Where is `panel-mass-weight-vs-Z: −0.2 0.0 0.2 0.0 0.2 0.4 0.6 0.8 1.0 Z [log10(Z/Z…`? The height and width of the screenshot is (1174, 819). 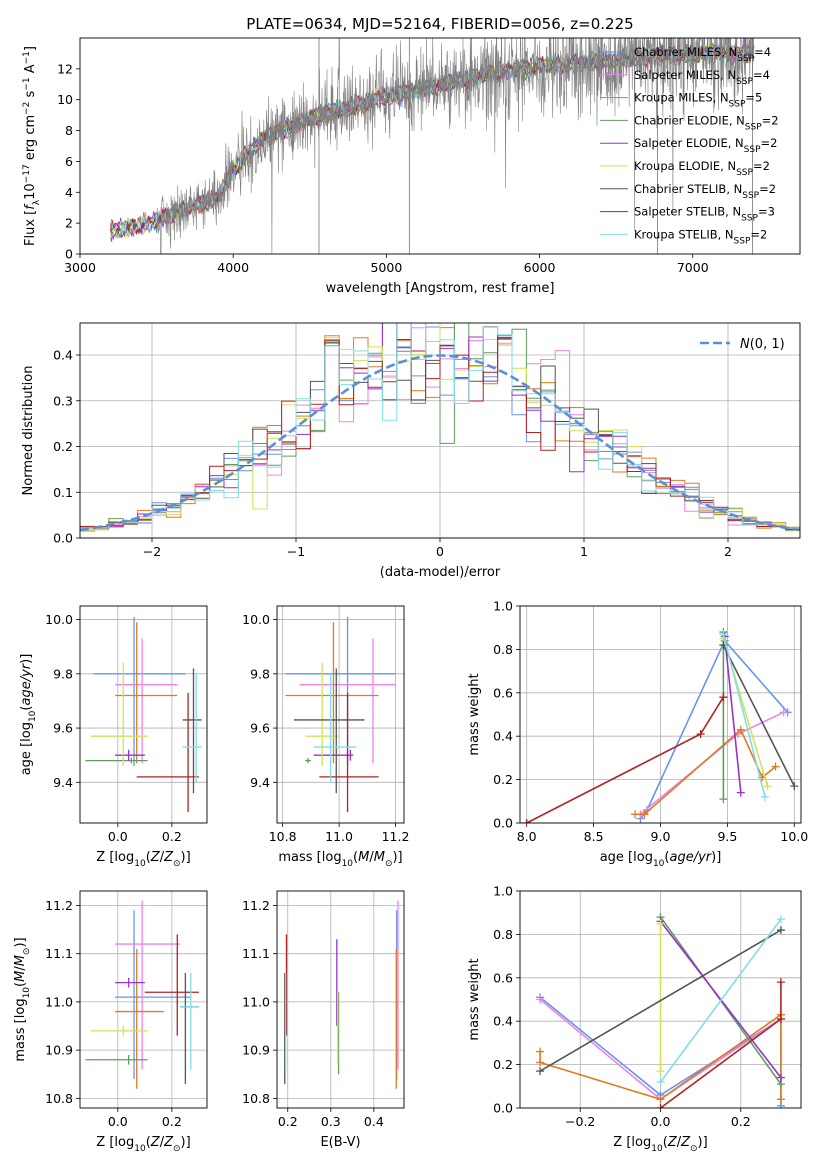
panel-mass-weight-vs-Z: −0.2 0.0 0.2 0.0 0.2 0.4 0.6 0.8 1.0 Z [log10(Z/Z… is located at coordinates (634, 1019).